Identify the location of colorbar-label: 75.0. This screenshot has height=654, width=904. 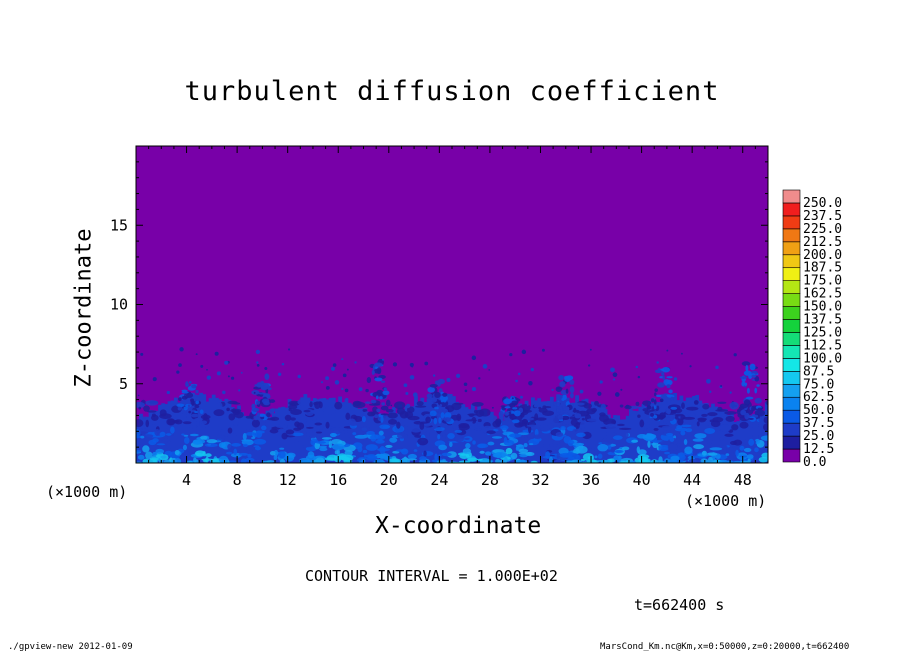
(818, 384).